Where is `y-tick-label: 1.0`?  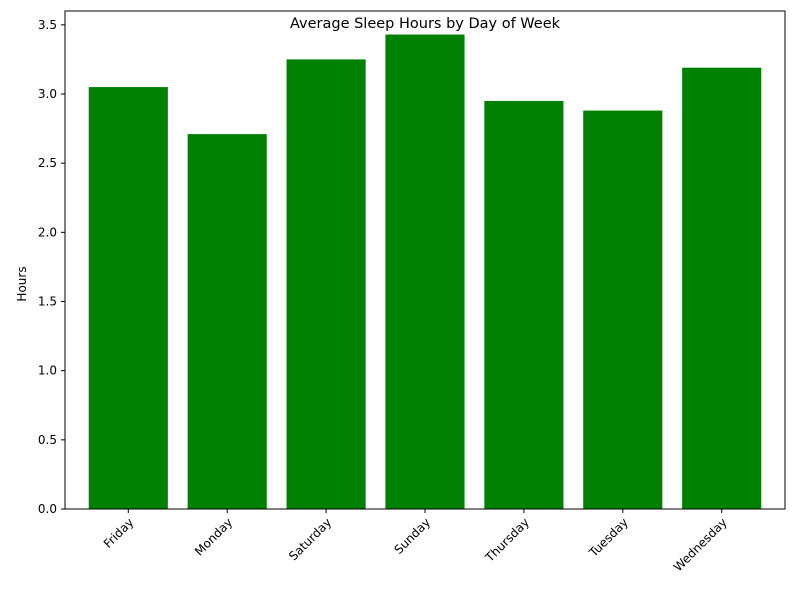
y-tick-label: 1.0 is located at coordinates (47, 371).